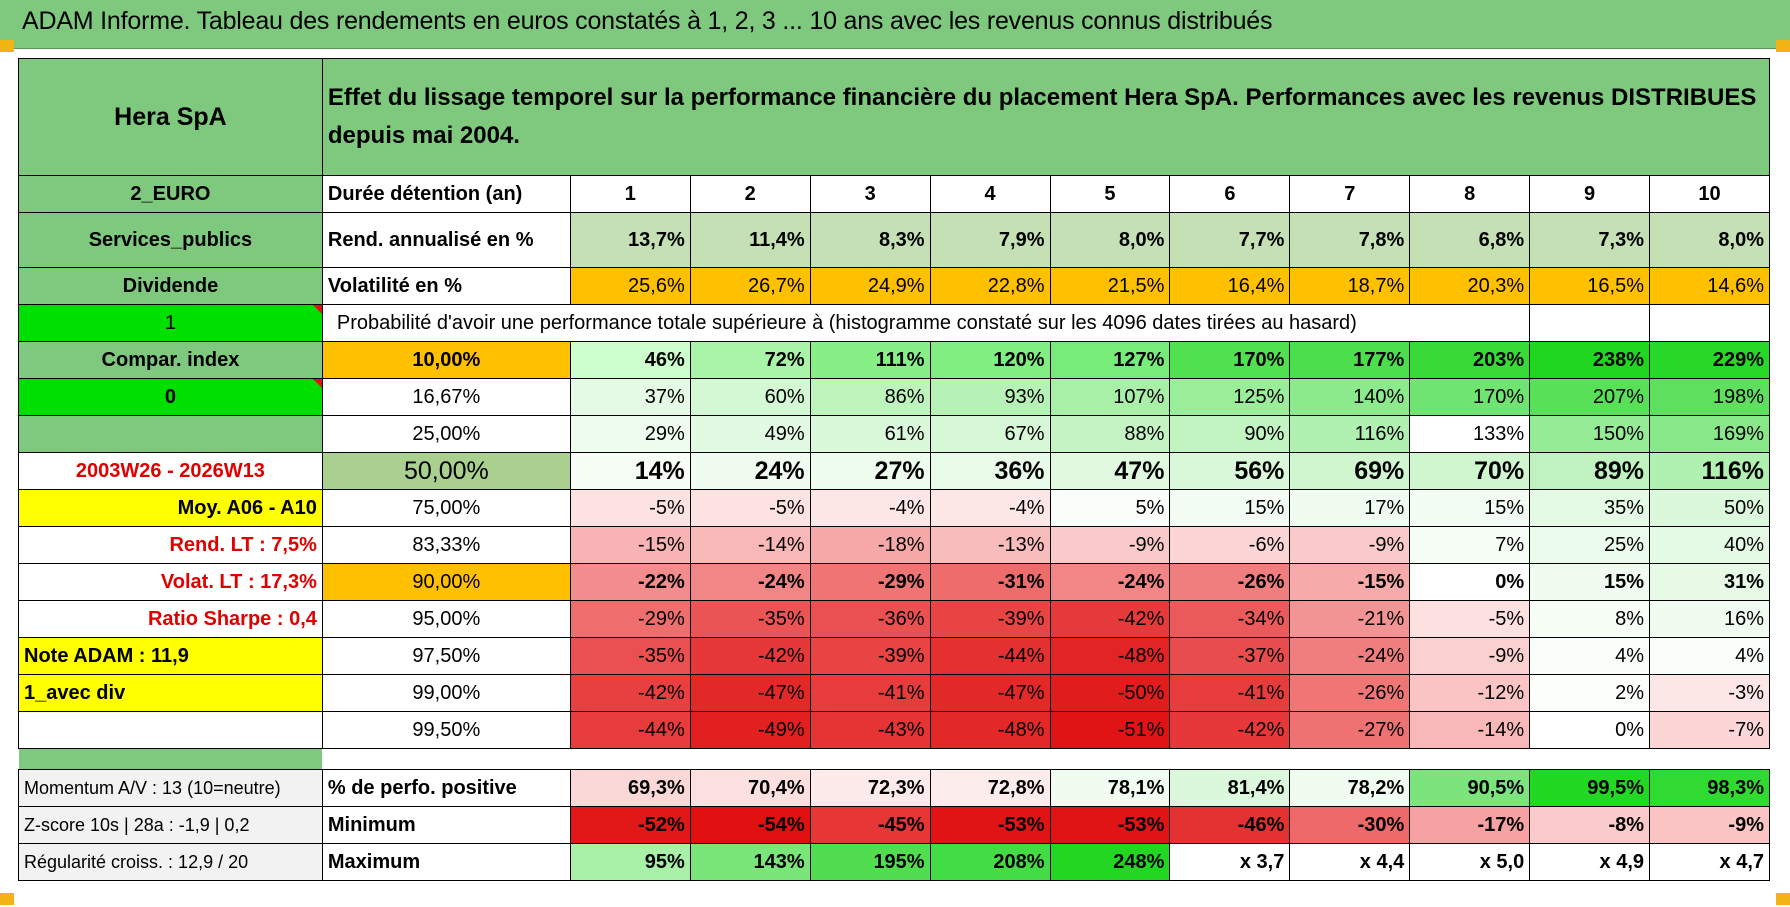 This screenshot has height=907, width=1790. Describe the element at coordinates (1110, 656) in the screenshot. I see `prob-cell: -48%` at that location.